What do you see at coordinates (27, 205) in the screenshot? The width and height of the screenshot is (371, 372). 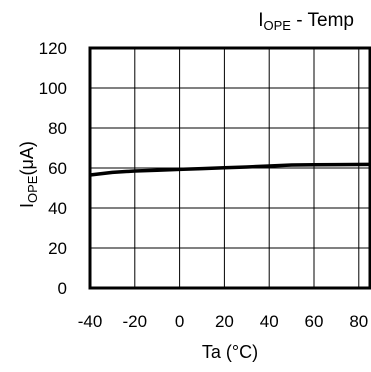 I see `y-axis-label-main: I` at bounding box center [27, 205].